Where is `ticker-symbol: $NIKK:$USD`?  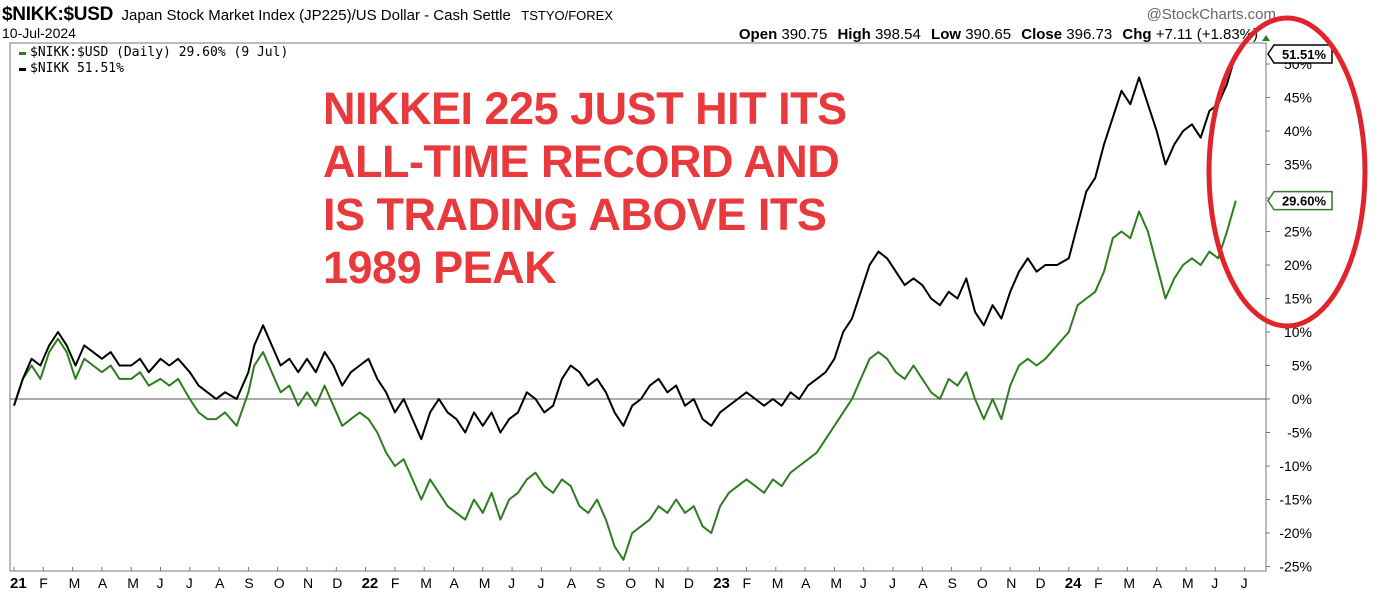
ticker-symbol: $NIKK:$USD is located at coordinates (58, 14).